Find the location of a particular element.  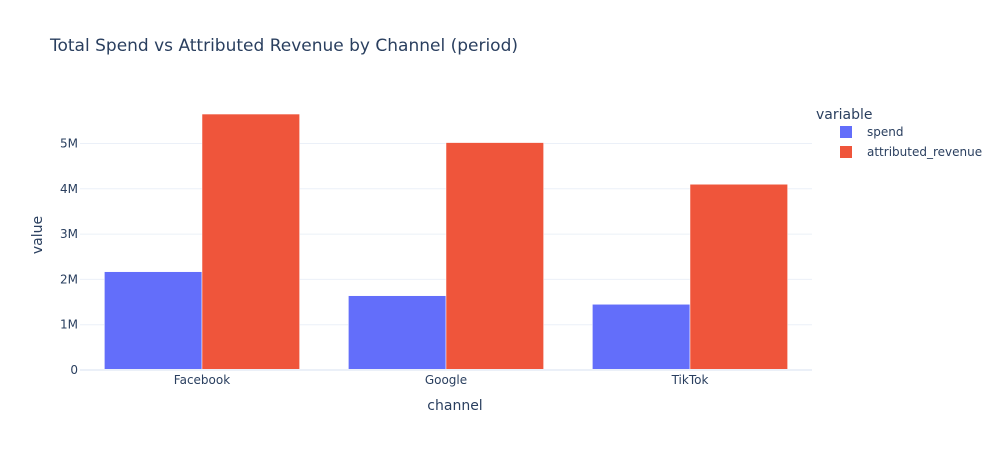

legend: spend attributed_revenue is located at coordinates (911, 142).